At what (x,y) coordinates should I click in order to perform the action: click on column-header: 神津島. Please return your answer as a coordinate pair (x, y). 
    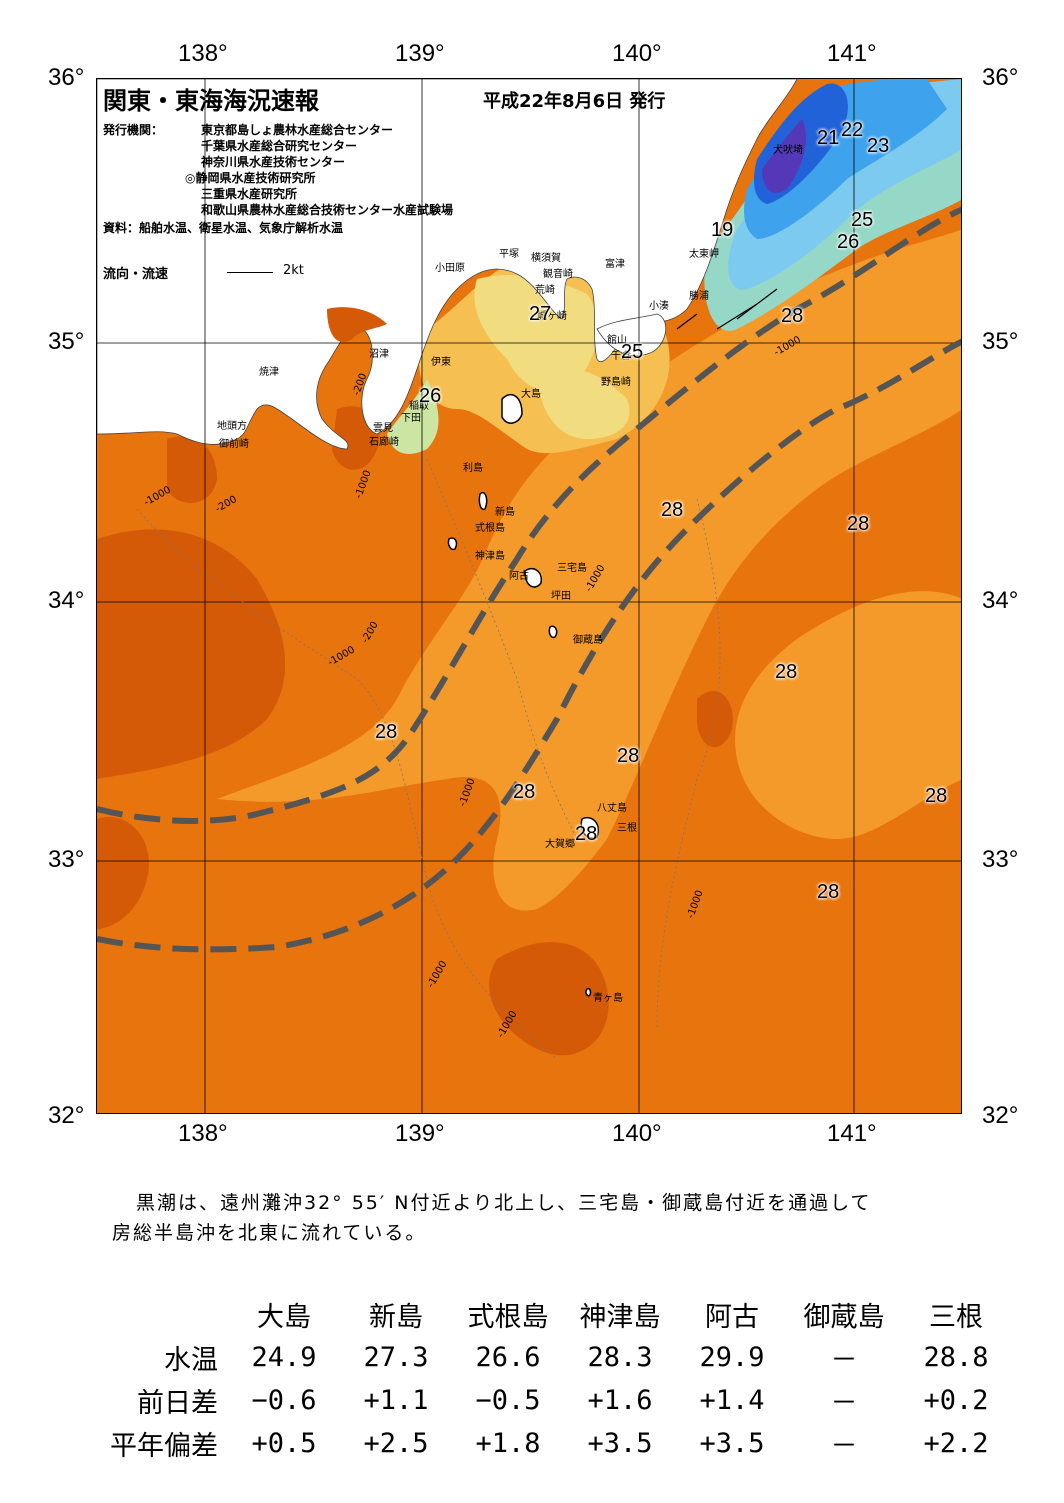
    Looking at the image, I should click on (620, 1317).